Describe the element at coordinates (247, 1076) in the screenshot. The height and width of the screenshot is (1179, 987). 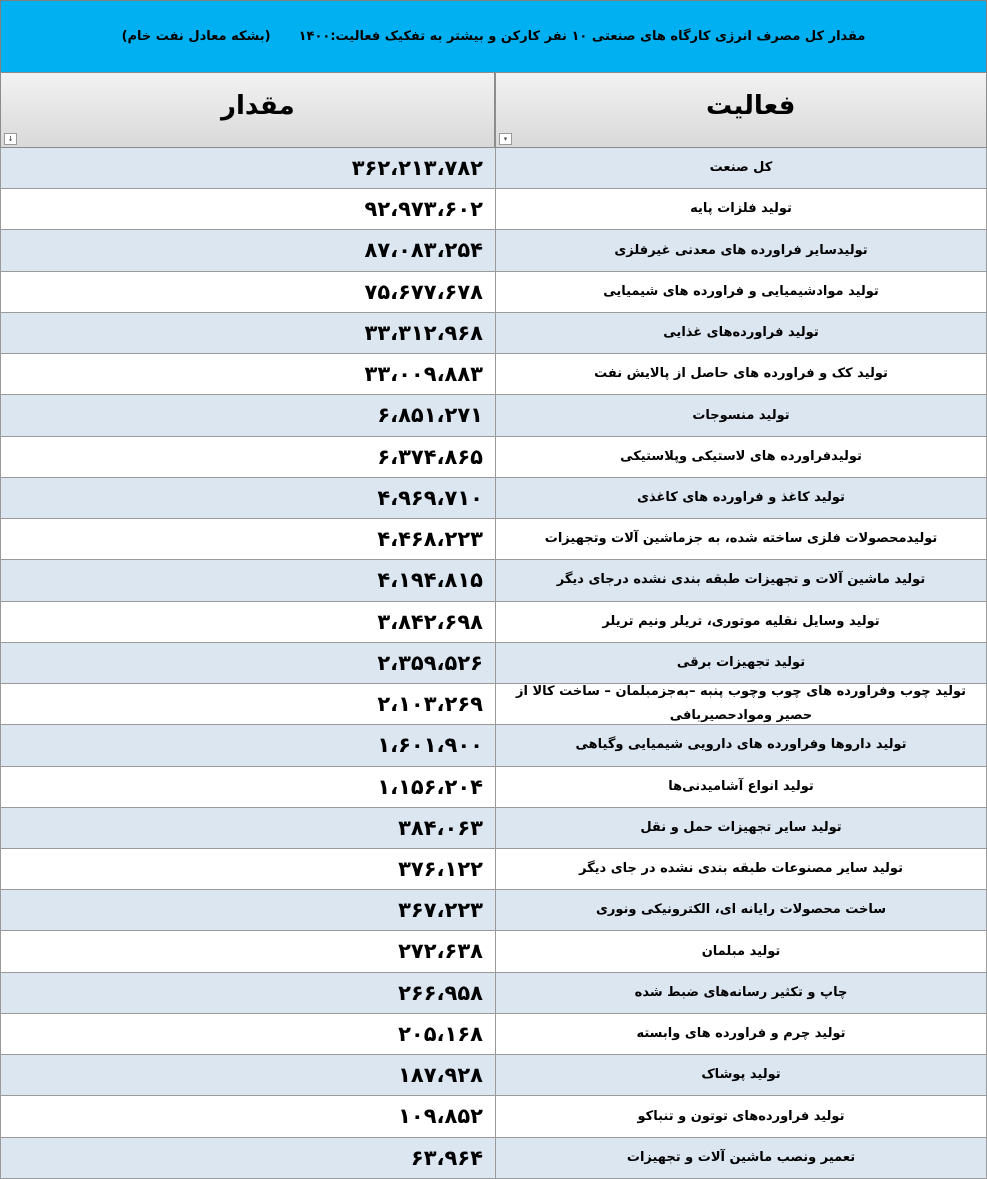
I see `value-cell: ۱۸۷،۹۲۸` at that location.